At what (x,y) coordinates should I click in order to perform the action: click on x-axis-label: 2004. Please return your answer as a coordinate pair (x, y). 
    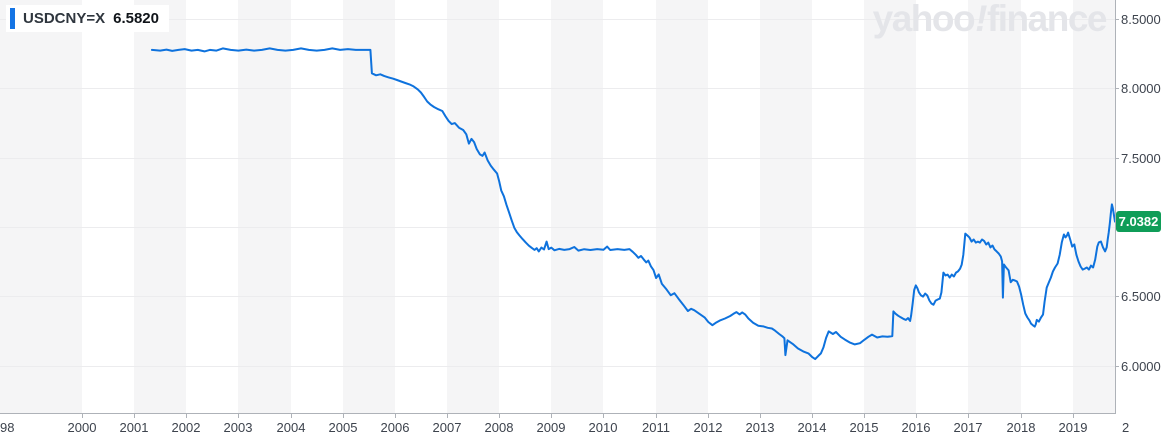
    Looking at the image, I should click on (291, 427).